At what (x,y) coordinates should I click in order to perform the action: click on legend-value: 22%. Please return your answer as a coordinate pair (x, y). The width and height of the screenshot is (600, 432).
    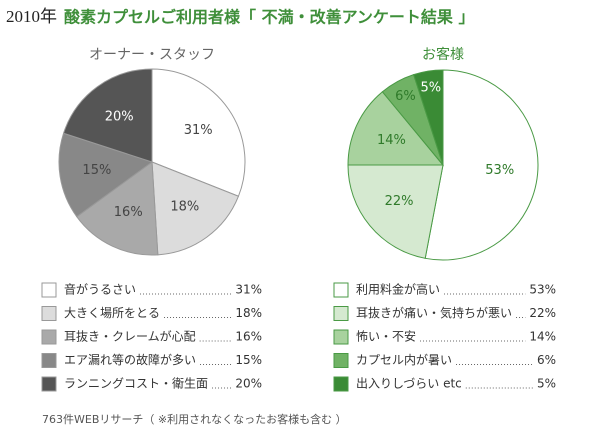
    Looking at the image, I should click on (542, 313).